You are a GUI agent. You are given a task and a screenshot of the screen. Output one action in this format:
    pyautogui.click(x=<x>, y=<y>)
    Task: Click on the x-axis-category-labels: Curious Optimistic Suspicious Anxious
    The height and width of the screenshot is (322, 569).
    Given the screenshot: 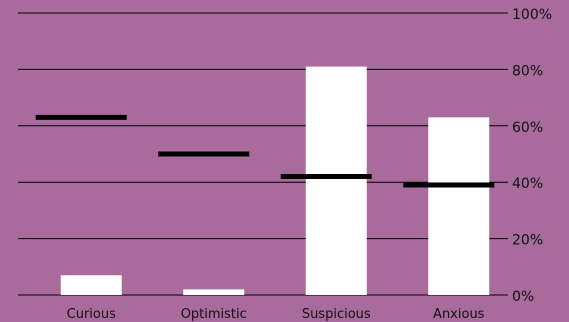 What is the action you would take?
    pyautogui.click(x=276, y=314)
    